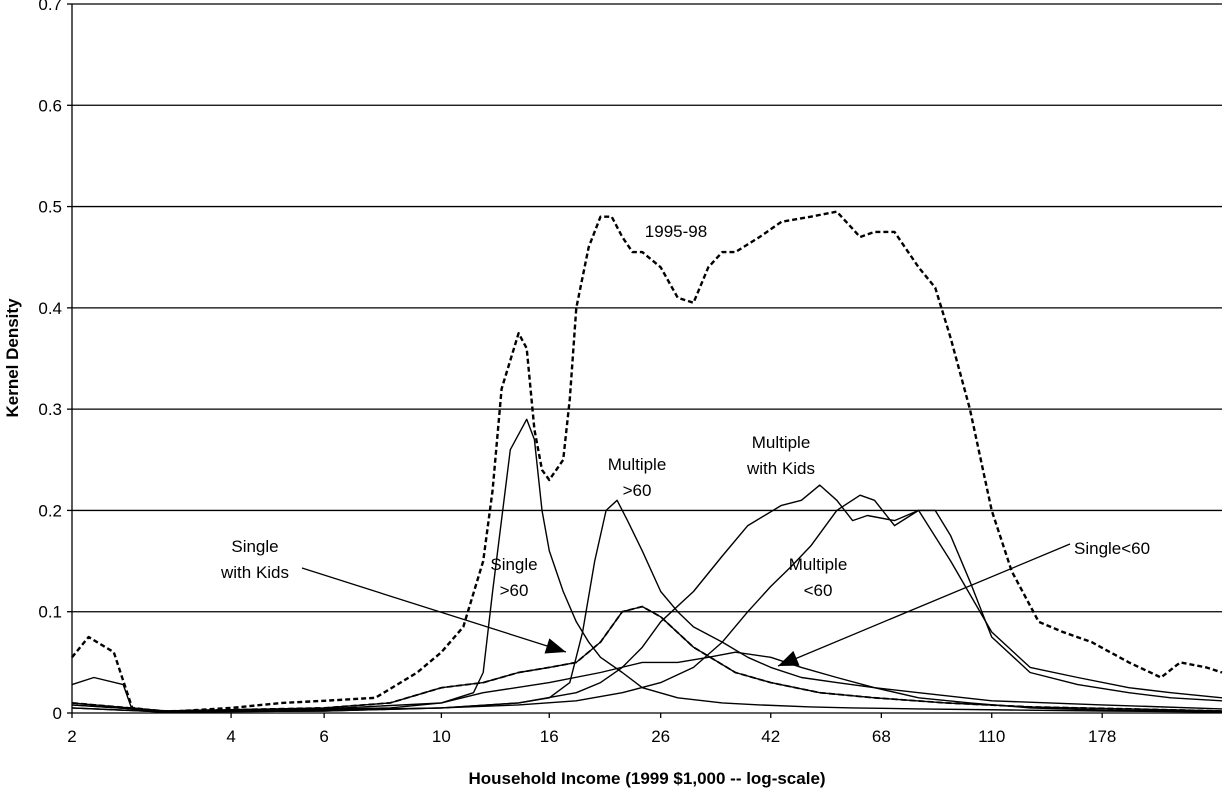  Describe the element at coordinates (50, 105) in the screenshot. I see `y-tick-label: 0.6` at that location.